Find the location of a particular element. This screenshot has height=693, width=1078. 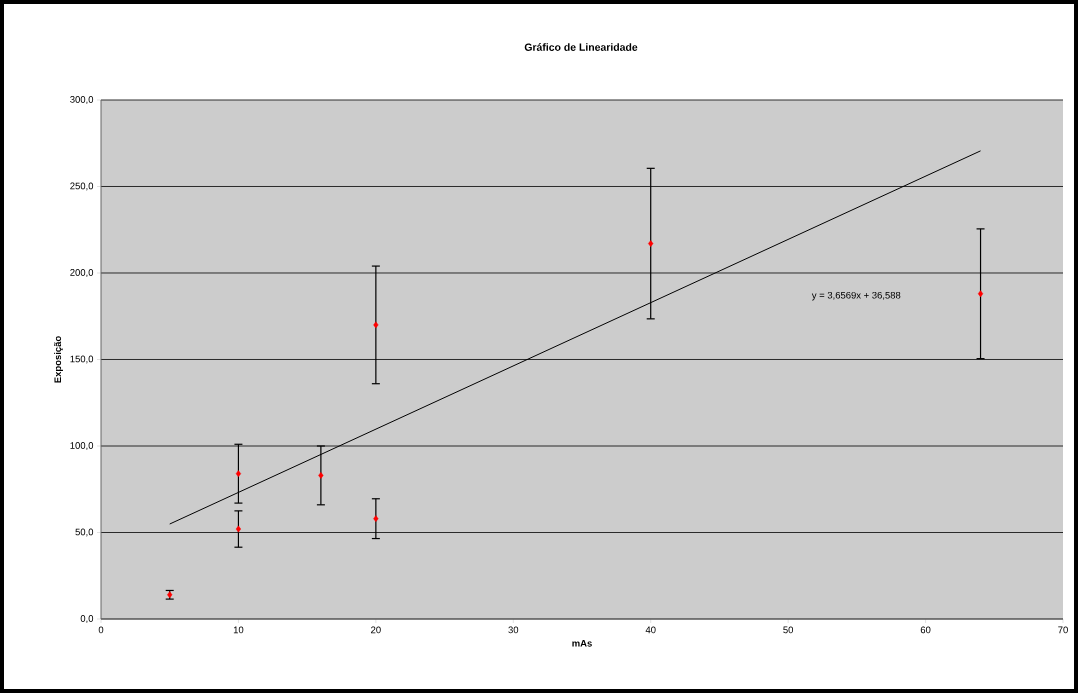

y-tick-label: 0,0 is located at coordinates (87, 619).